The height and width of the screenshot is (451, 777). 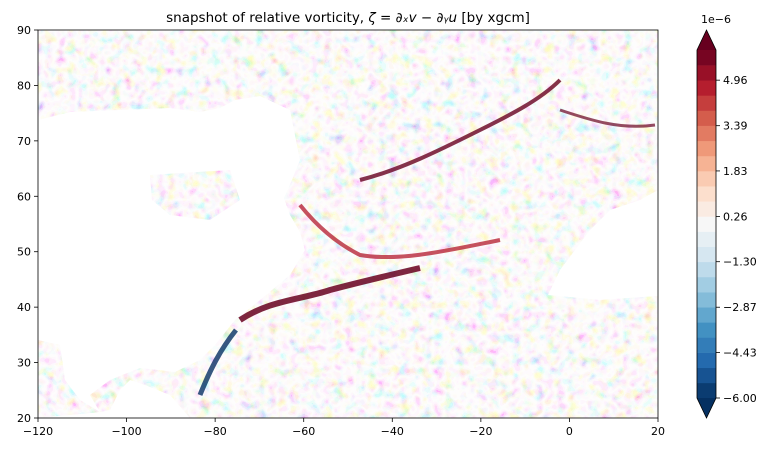 I want to click on y-tick-label: 70, so click(x=24, y=141).